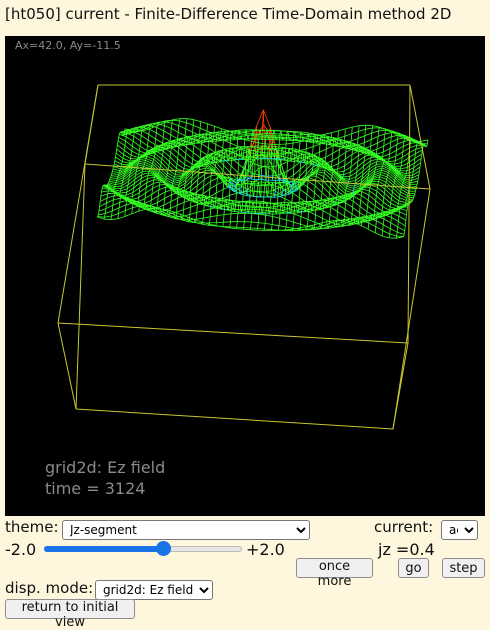 Image resolution: width=490 pixels, height=630 pixels. Describe the element at coordinates (411, 309) in the screenshot. I see `box-edge` at that location.